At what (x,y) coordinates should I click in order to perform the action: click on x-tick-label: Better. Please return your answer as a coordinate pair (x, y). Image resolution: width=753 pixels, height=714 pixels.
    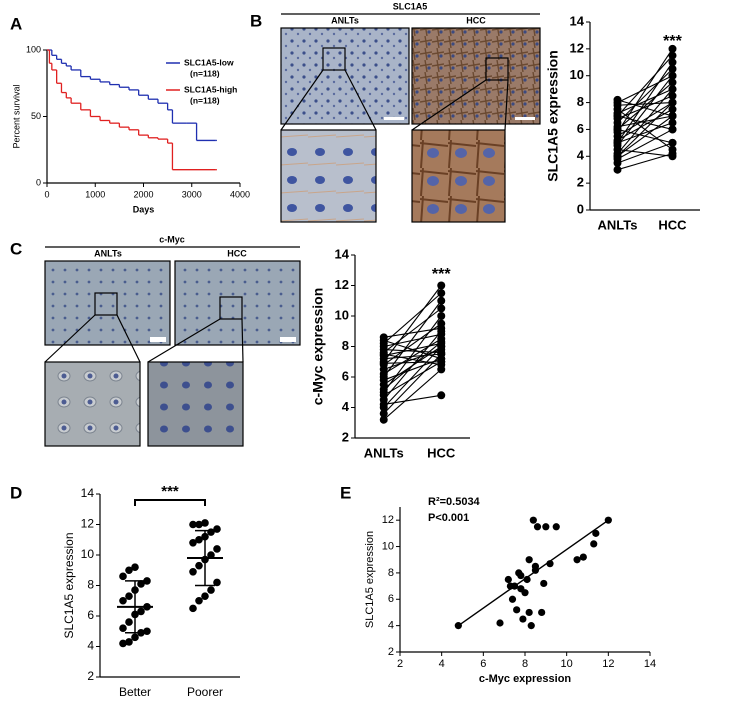
    Looking at the image, I should click on (135, 692).